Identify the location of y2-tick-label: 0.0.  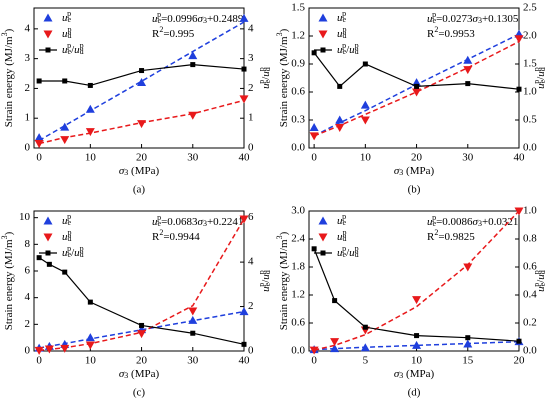
(530, 351).